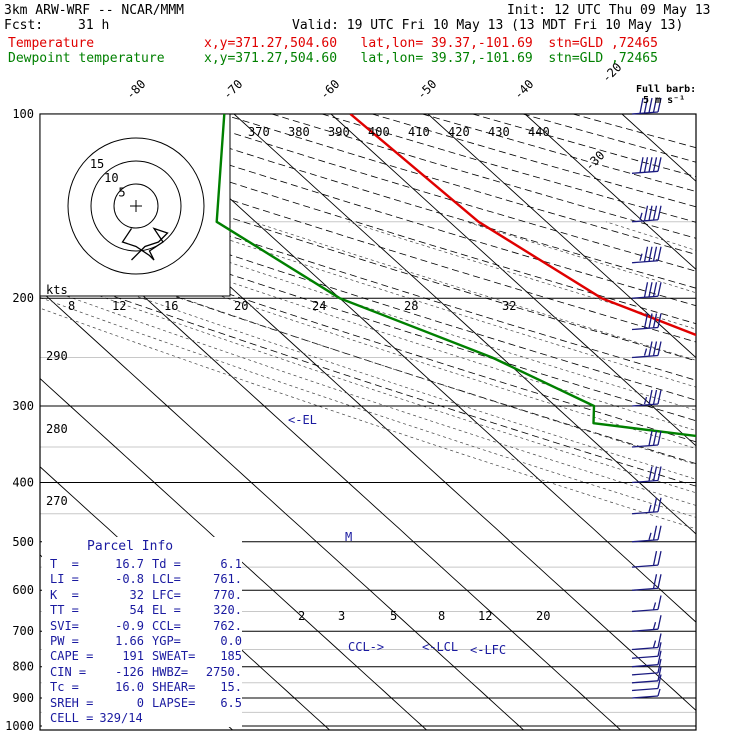 The image size is (740, 740). What do you see at coordinates (64, 594) in the screenshot?
I see `parcel-param-label: K =` at bounding box center [64, 594].